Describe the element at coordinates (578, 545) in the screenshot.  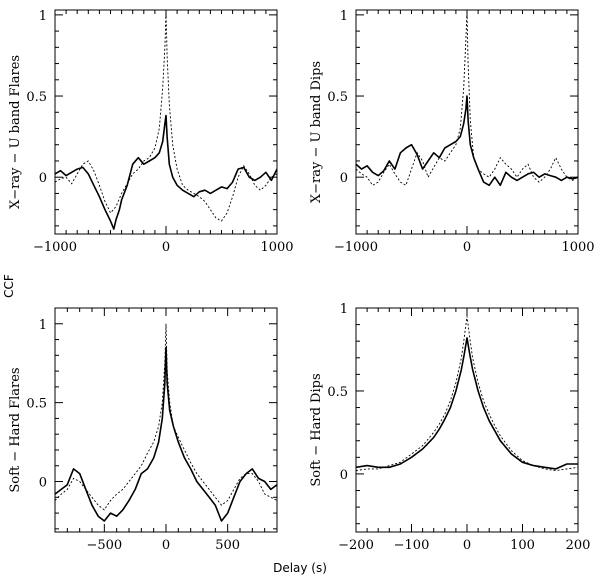
I see `x-tick-label: 200` at that location.